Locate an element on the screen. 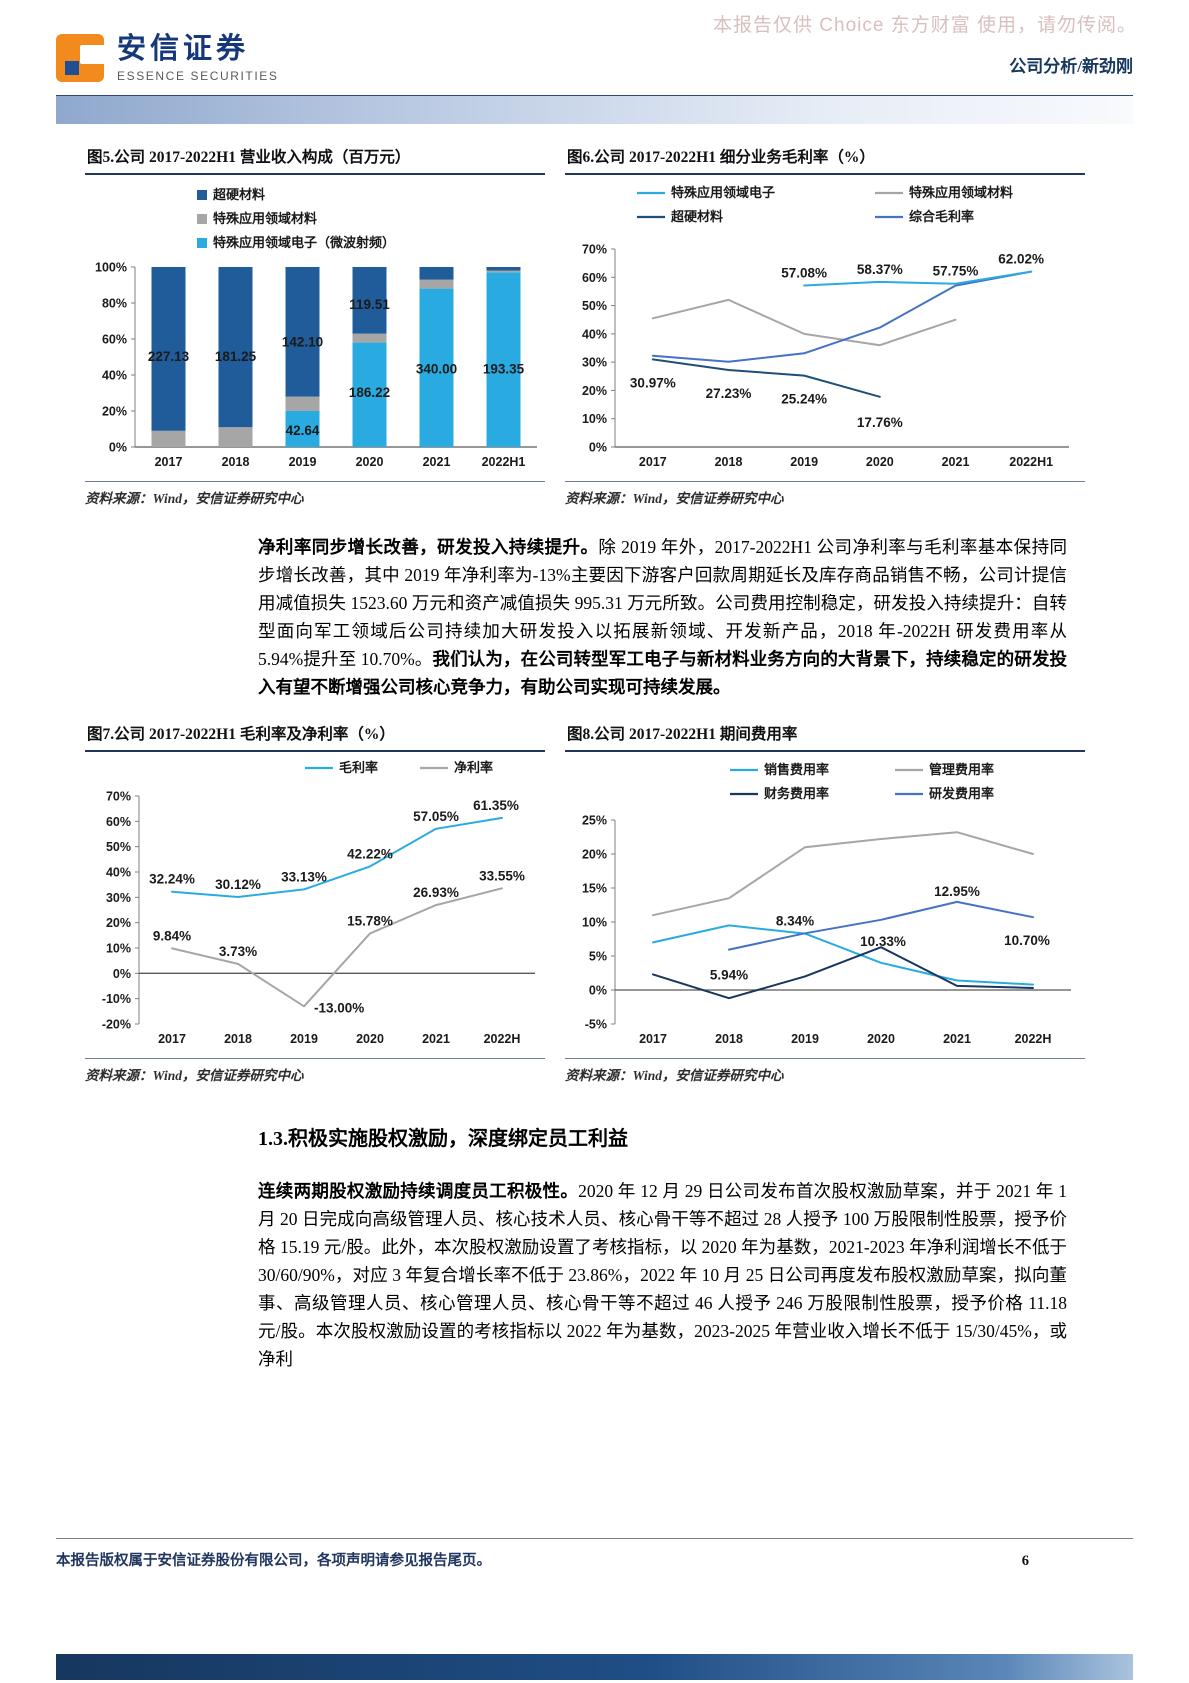 This screenshot has width=1189, height=1683. svg-text: 58.37% is located at coordinates (880, 269).